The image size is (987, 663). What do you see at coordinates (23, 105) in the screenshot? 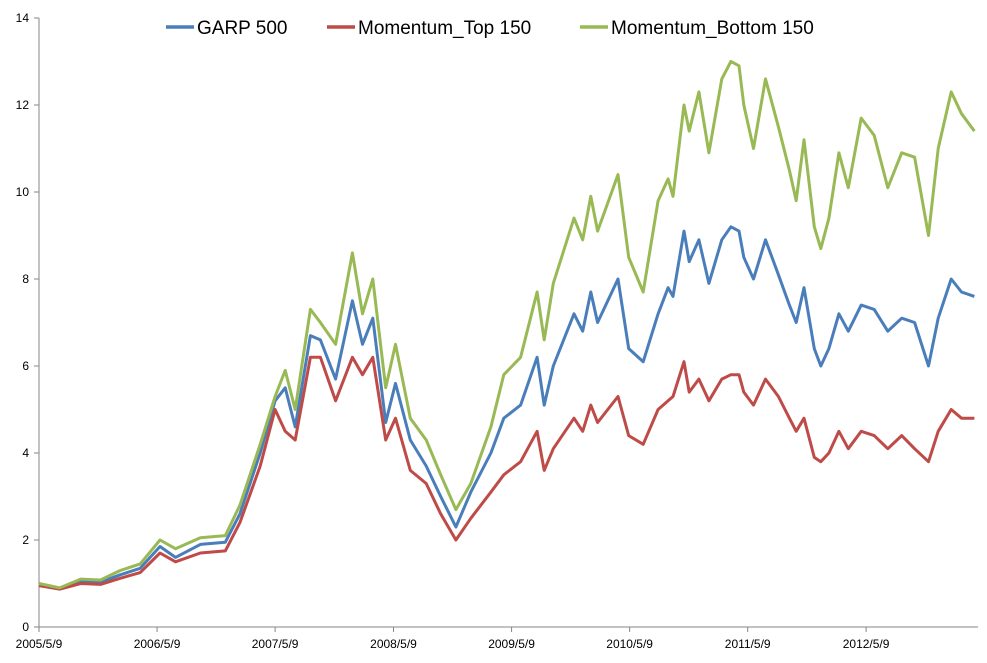
I see `y-tick-label: 12` at bounding box center [23, 105].